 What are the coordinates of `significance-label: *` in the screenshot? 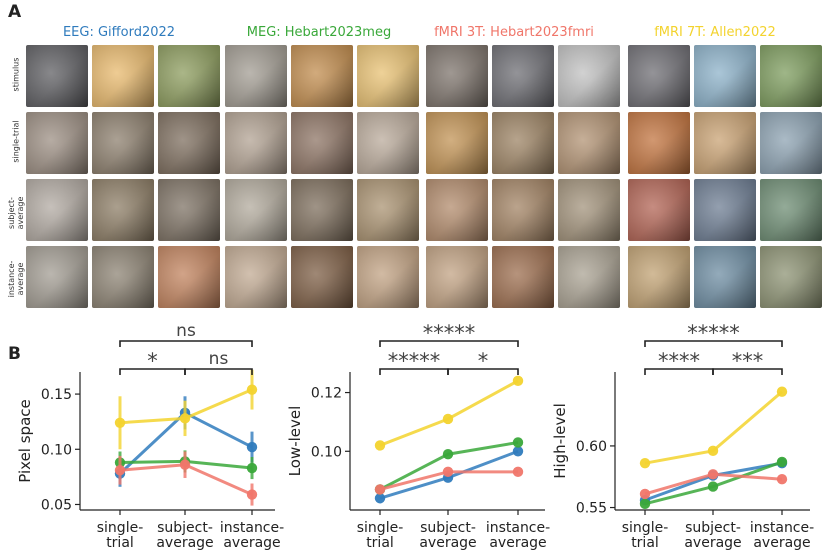 It's located at (152, 361).